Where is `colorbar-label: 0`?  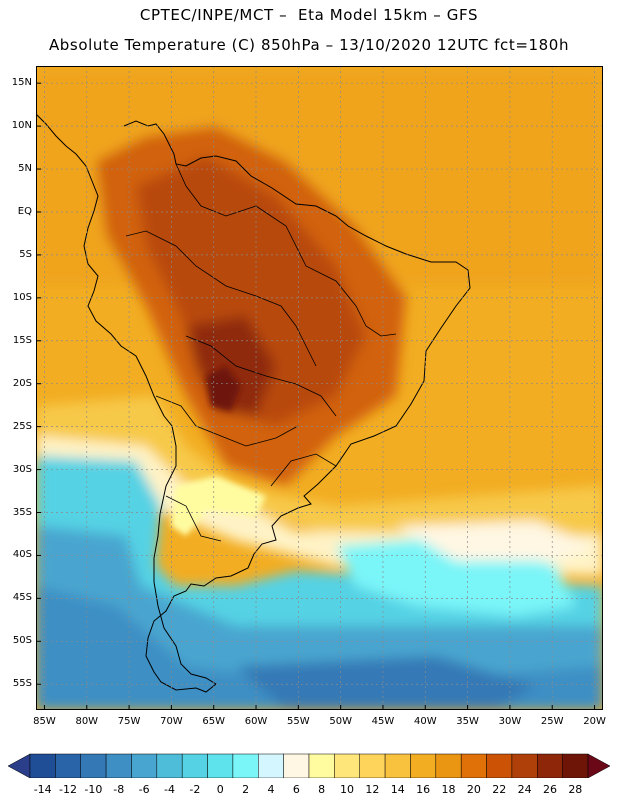
colorbar-label: 0 is located at coordinates (220, 789).